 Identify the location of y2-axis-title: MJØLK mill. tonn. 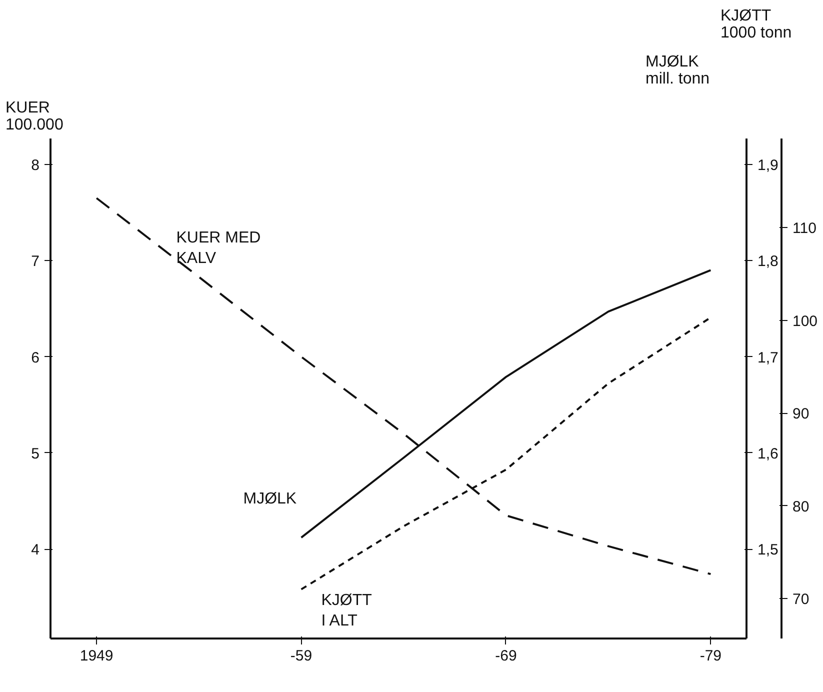
(678, 71).